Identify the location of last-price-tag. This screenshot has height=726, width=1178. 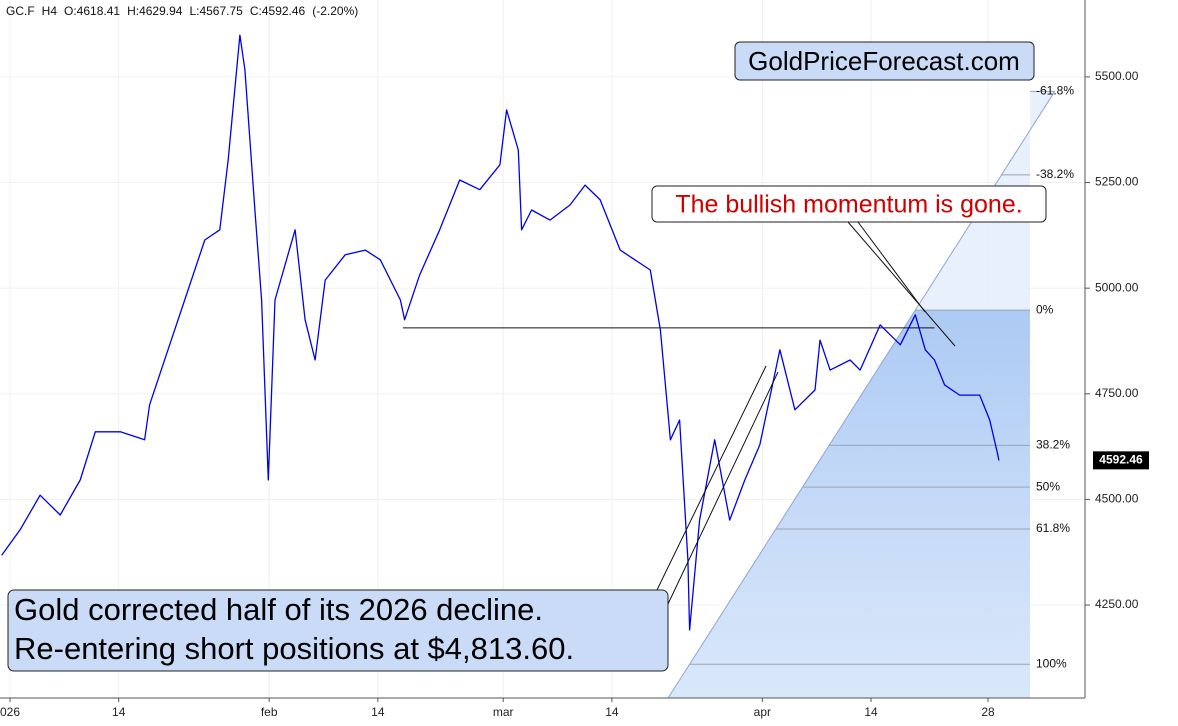
(1121, 460).